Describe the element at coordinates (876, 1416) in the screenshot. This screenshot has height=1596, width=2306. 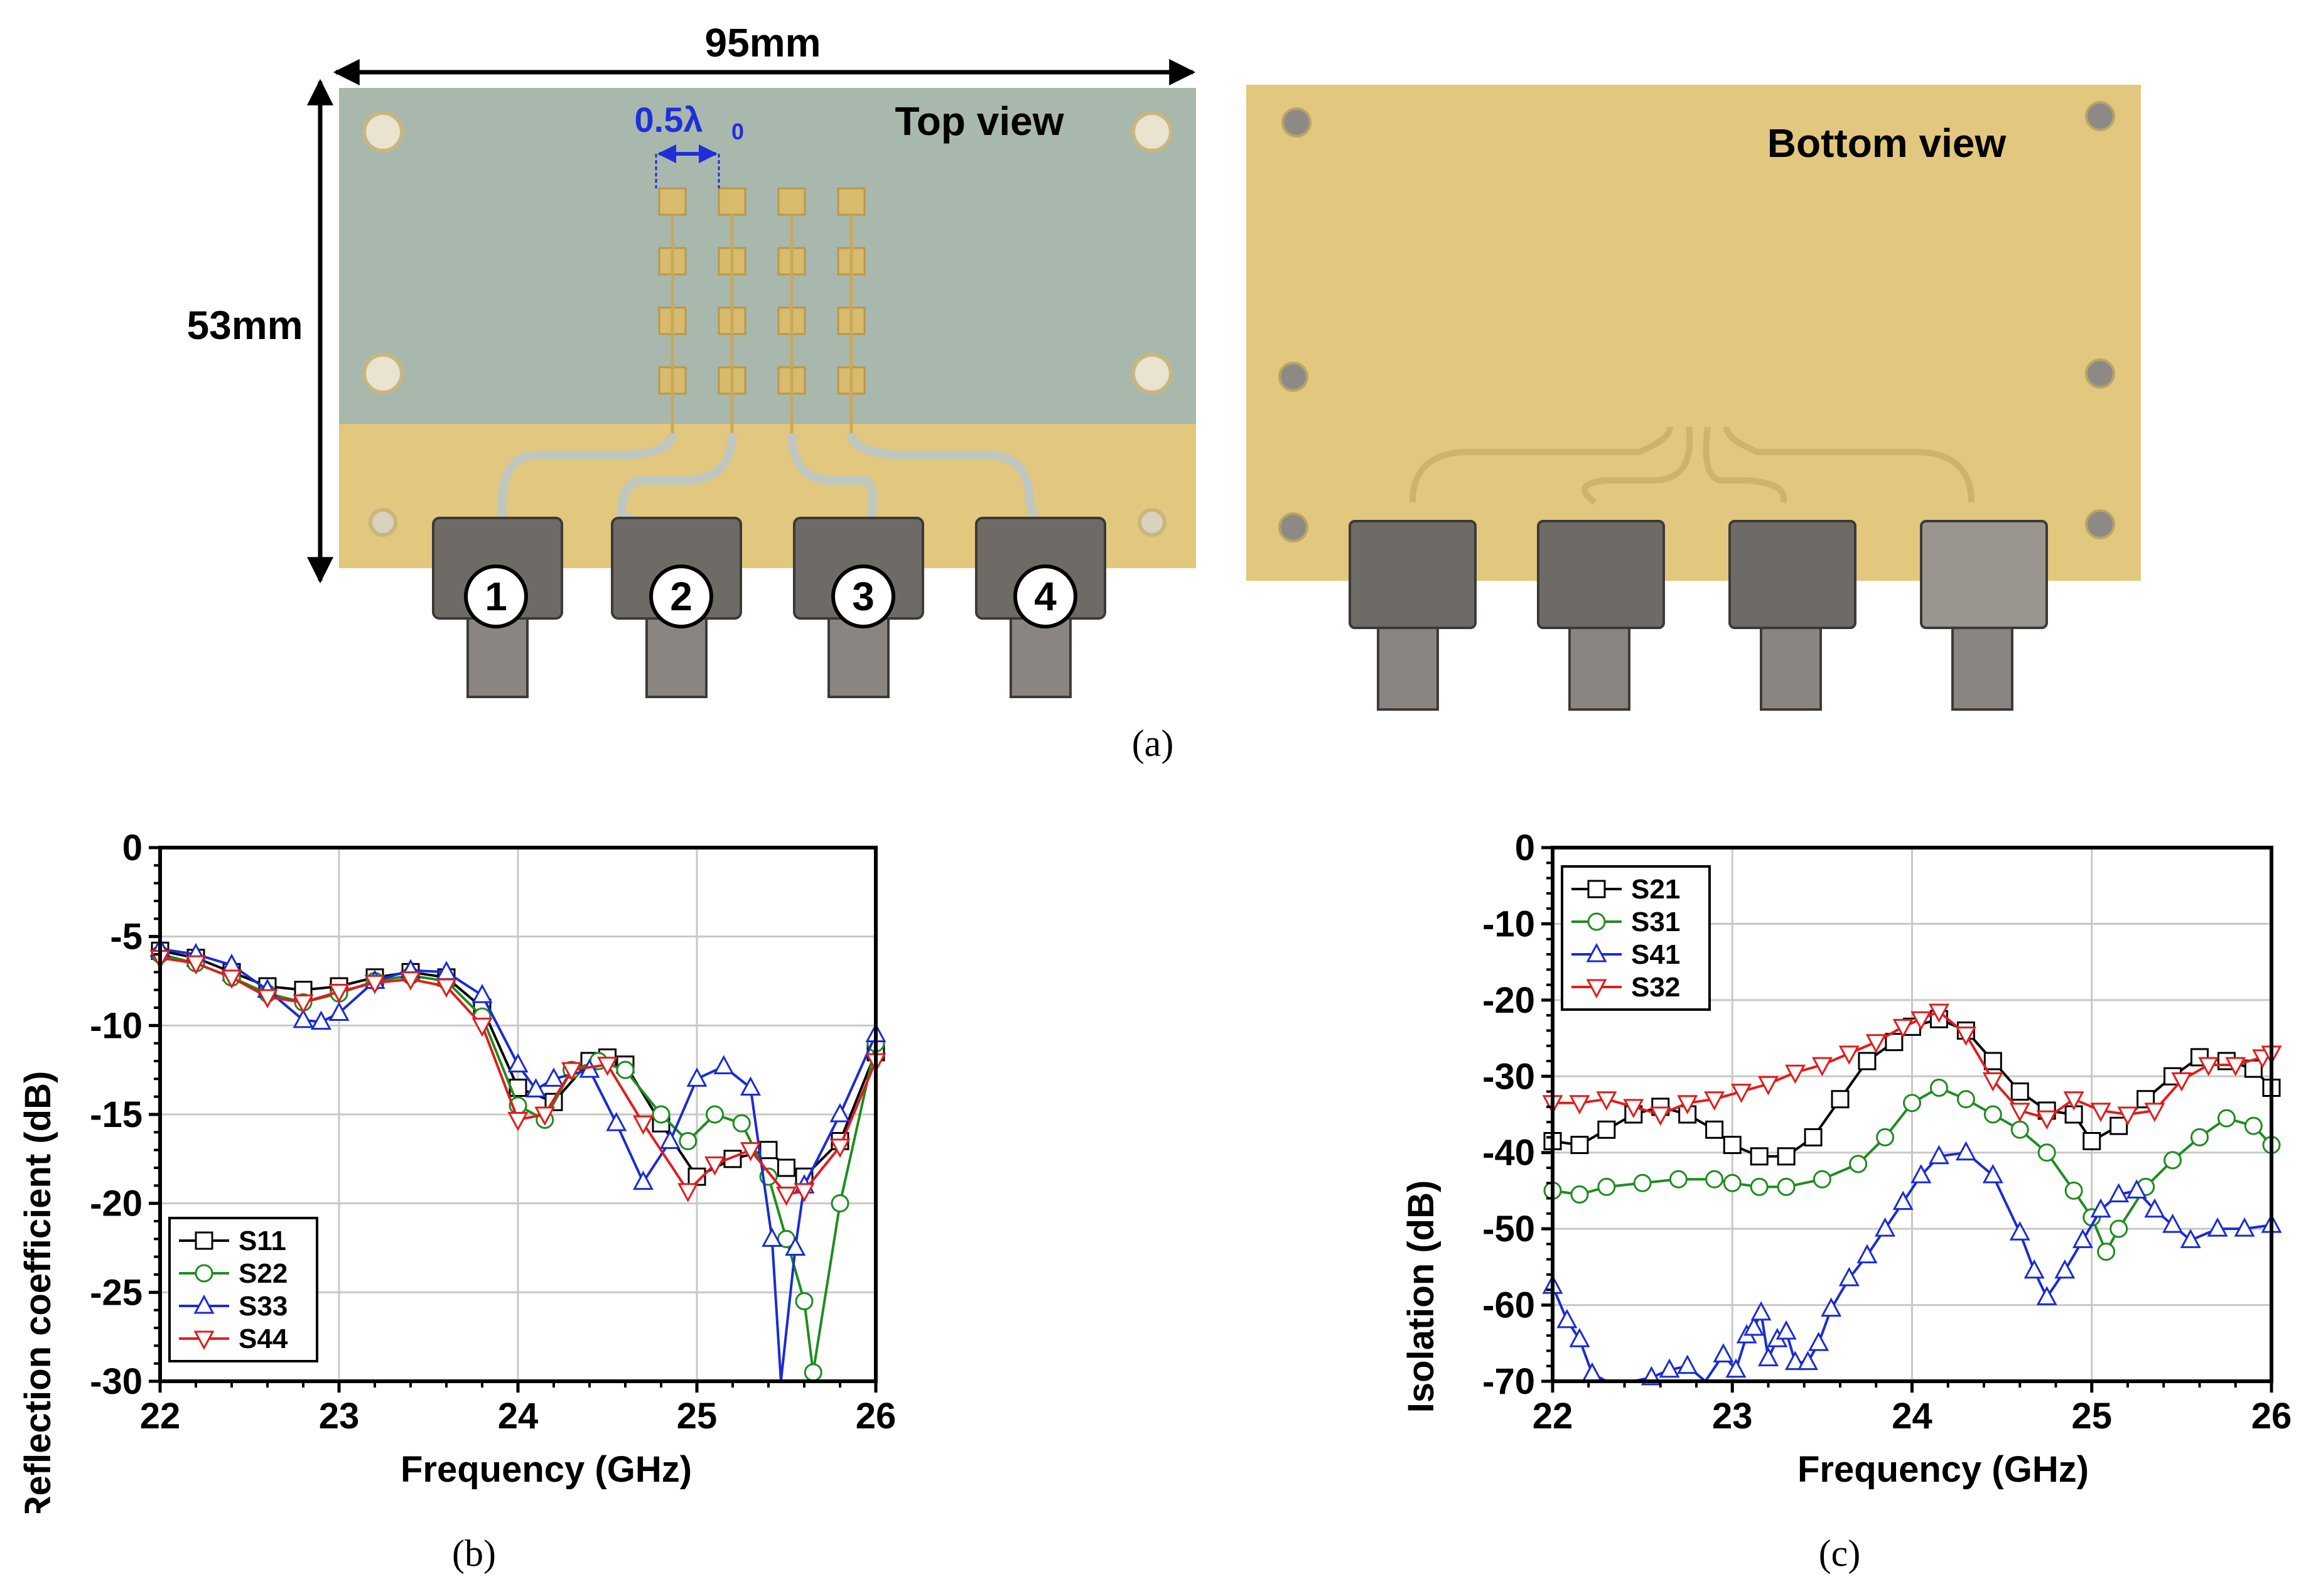
I see `chart-b-xtick-label: 26` at that location.